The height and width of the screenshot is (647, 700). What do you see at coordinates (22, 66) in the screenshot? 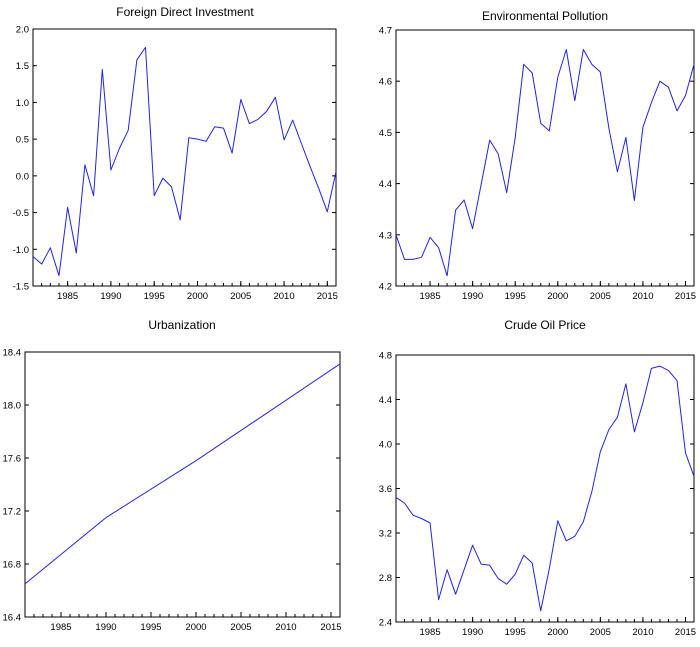
I see `y-tick-label: 1.5` at bounding box center [22, 66].